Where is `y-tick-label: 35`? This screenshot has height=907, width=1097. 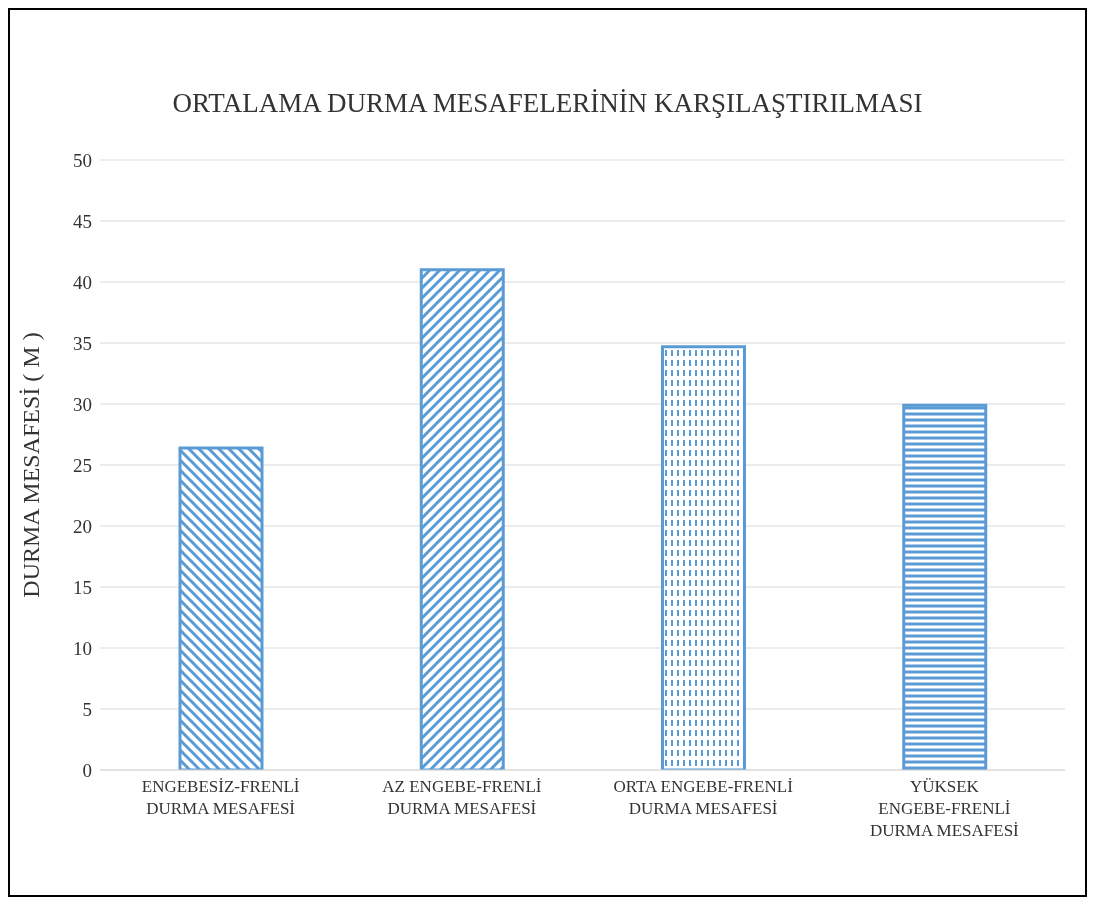 y-tick-label: 35 is located at coordinates (82, 343).